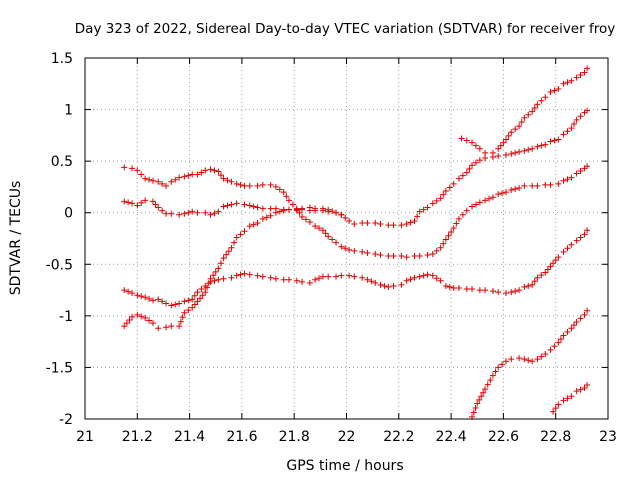  What do you see at coordinates (344, 466) in the screenshot?
I see `x-axis-label: GPS time / hours` at bounding box center [344, 466].